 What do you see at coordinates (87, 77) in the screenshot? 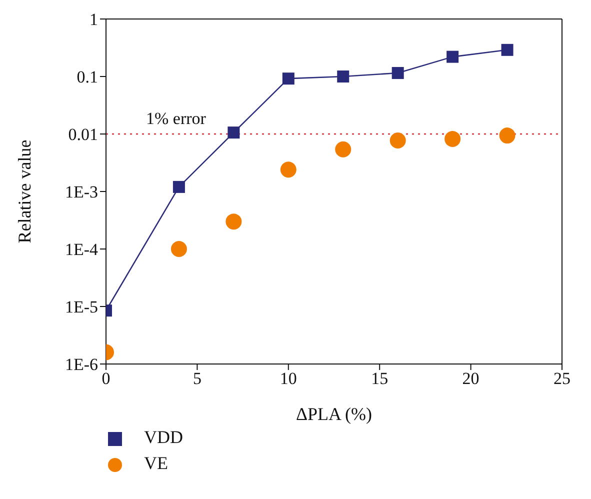
I see `y-tick-label: 0.1` at bounding box center [87, 77].